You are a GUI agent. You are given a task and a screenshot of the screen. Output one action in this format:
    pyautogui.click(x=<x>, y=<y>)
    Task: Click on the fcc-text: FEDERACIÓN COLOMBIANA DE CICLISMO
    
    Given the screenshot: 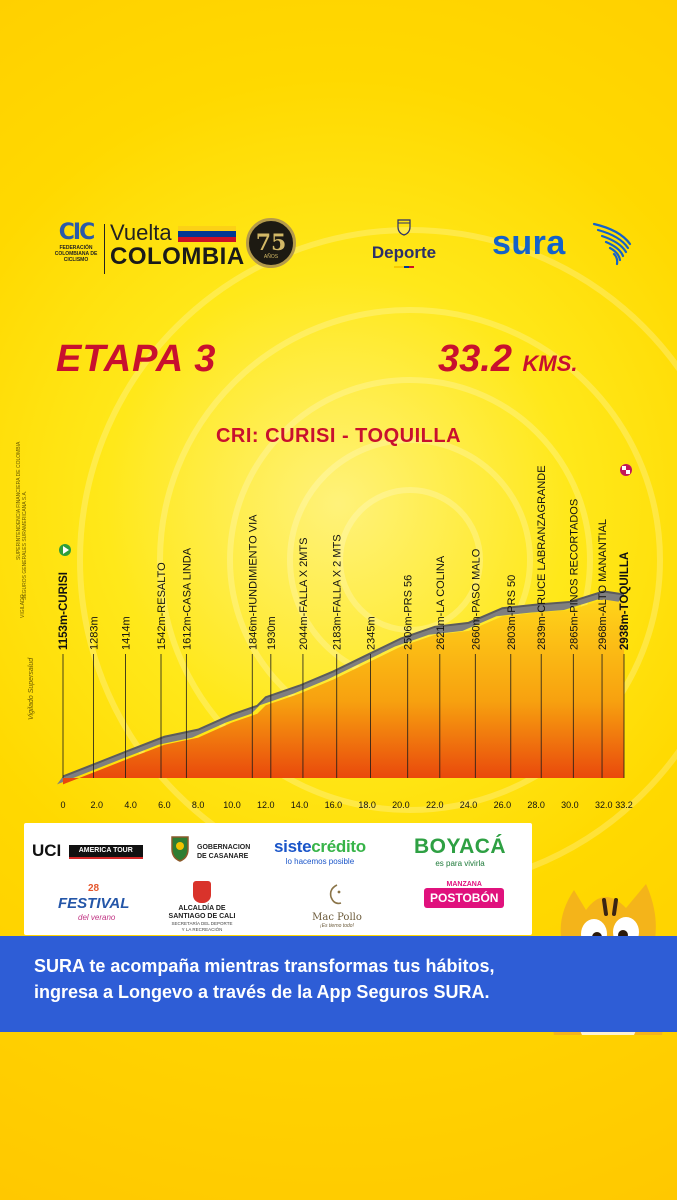 What is the action you would take?
    pyautogui.click(x=76, y=254)
    